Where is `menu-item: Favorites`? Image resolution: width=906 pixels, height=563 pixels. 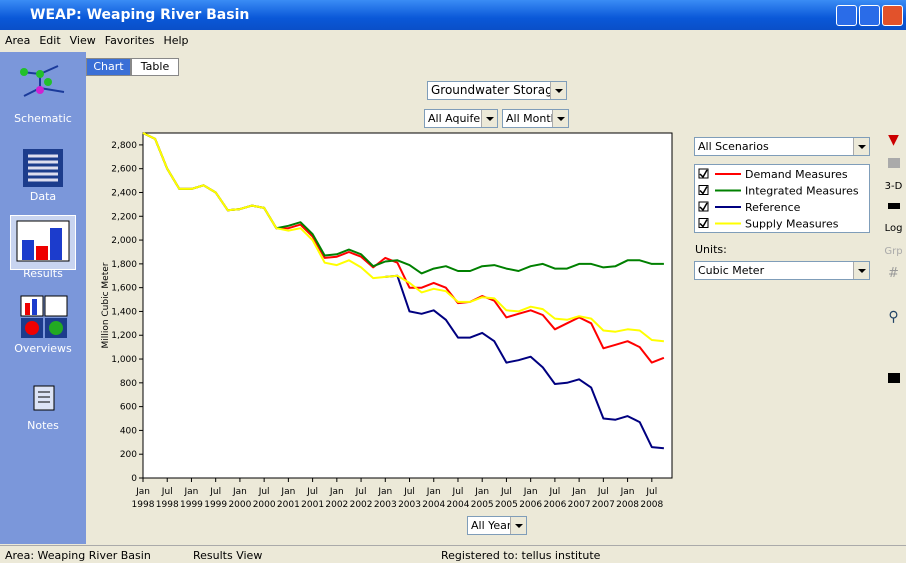
menu-item: Favorites is located at coordinates (129, 40).